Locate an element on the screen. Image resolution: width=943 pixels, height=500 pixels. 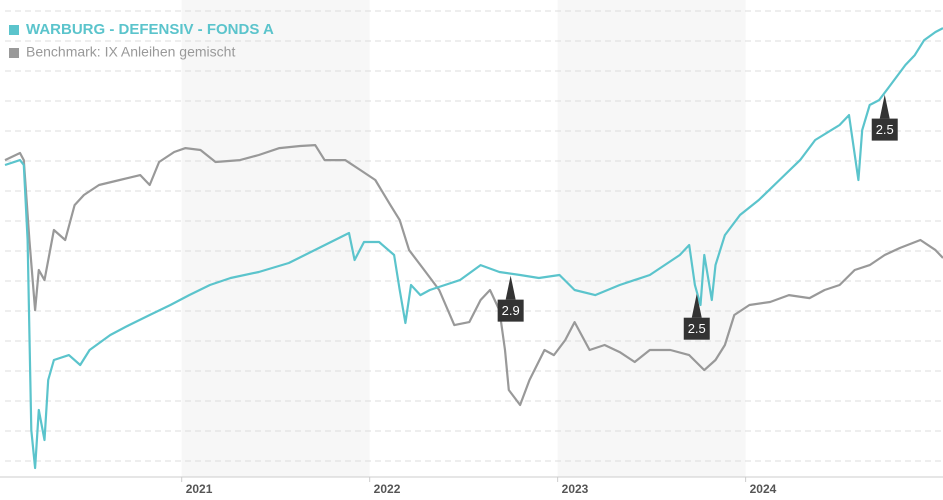
legend-label: Benchmark: IX Anleihen gemischt is located at coordinates (130, 52).